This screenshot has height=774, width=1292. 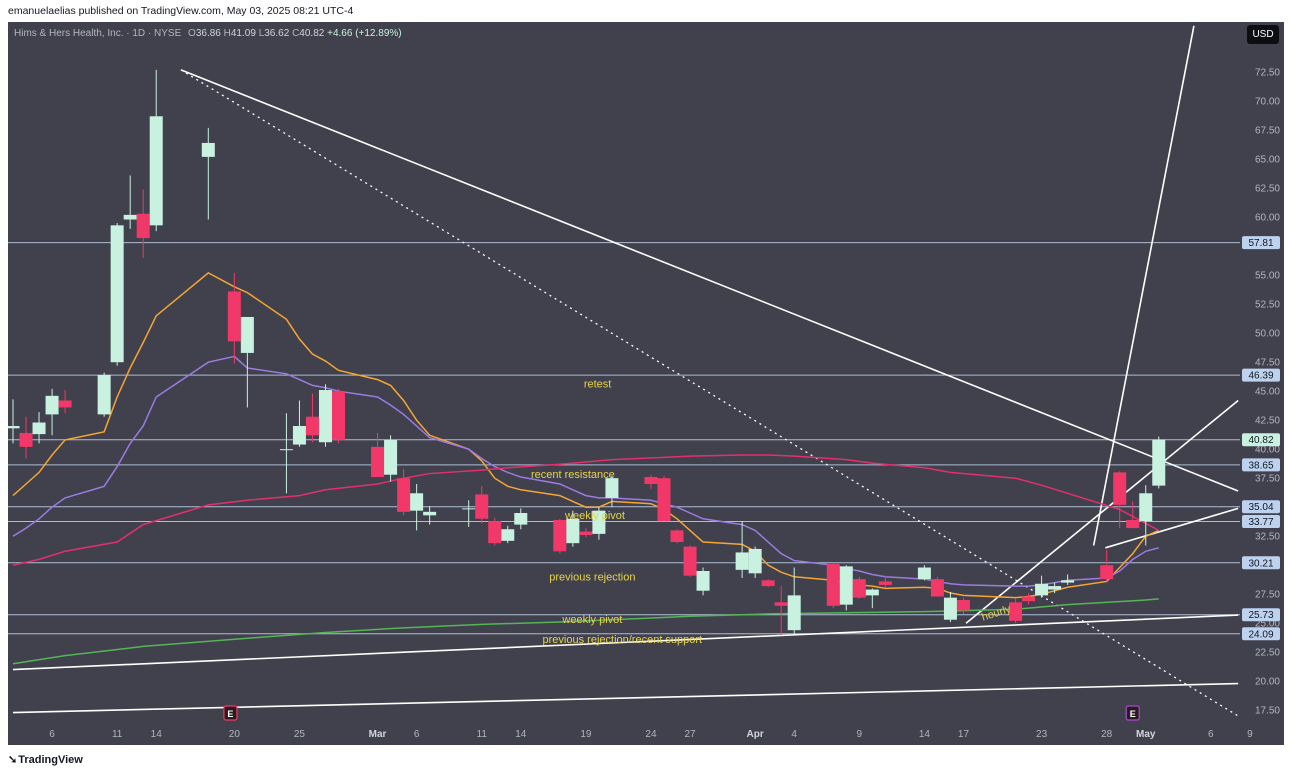 I want to click on change-value: +4.66 (+12.89%), so click(x=364, y=33).